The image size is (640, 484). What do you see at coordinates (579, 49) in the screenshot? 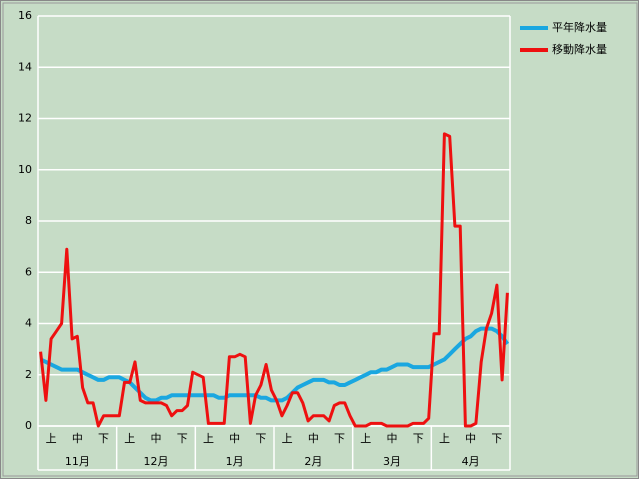
I see `legend-label: 移動降水量` at bounding box center [579, 49].